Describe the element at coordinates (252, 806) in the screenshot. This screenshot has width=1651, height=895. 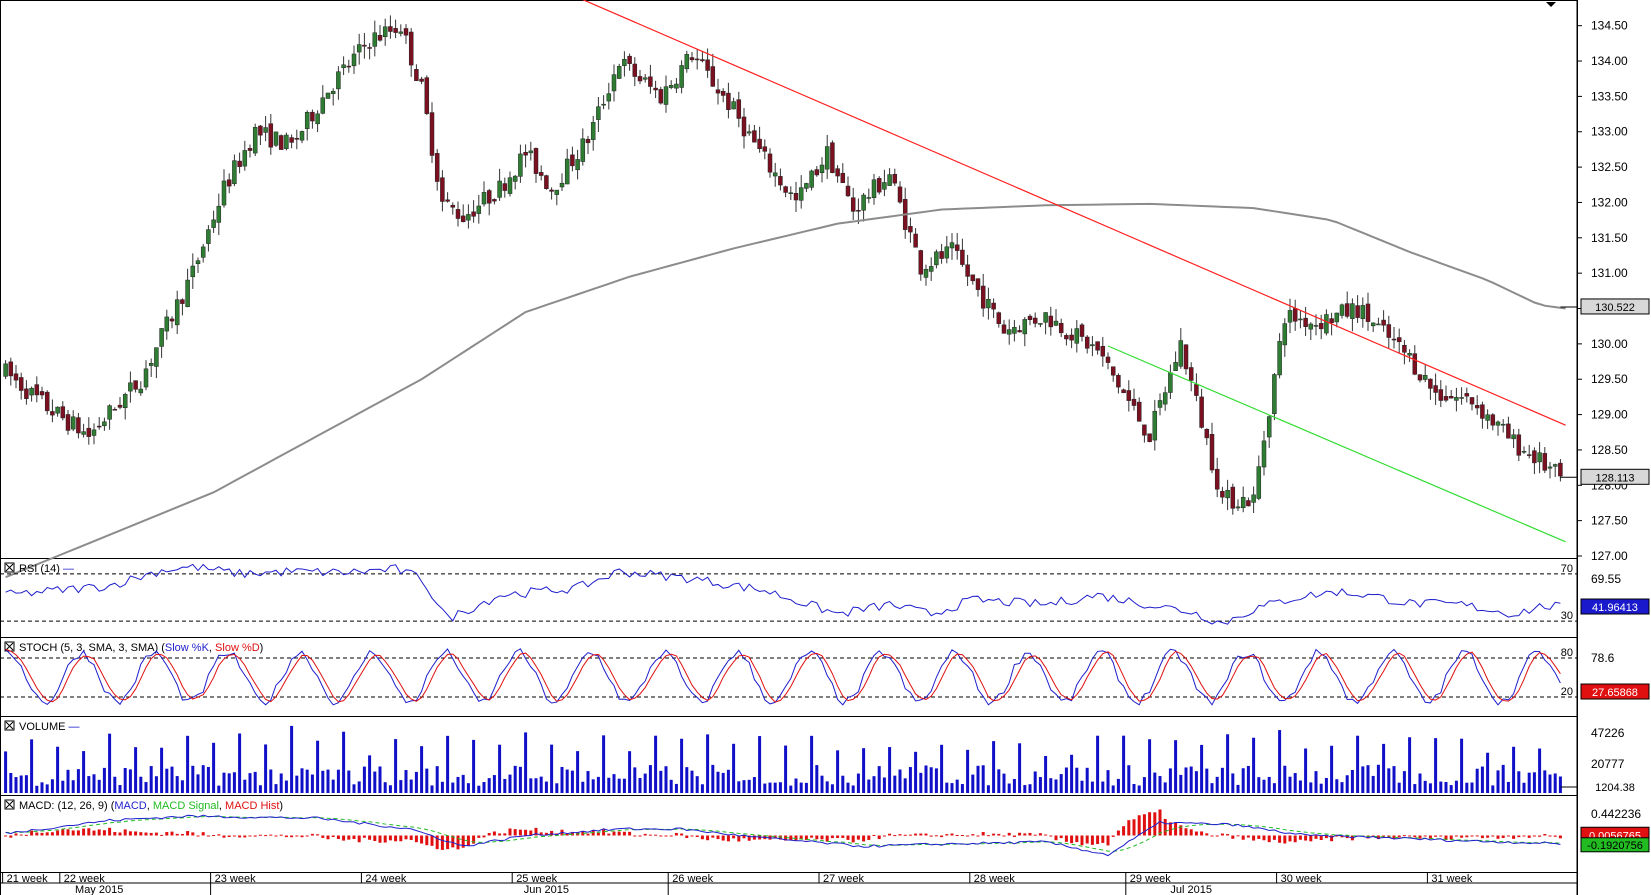
I see `macd-panel-title-part: MACD Hist` at that location.